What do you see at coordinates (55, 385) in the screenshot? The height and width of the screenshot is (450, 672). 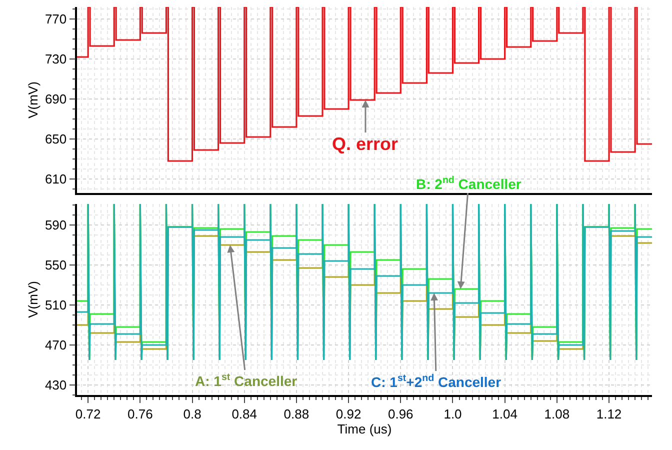 I see `y-tick-label: 430` at bounding box center [55, 385].